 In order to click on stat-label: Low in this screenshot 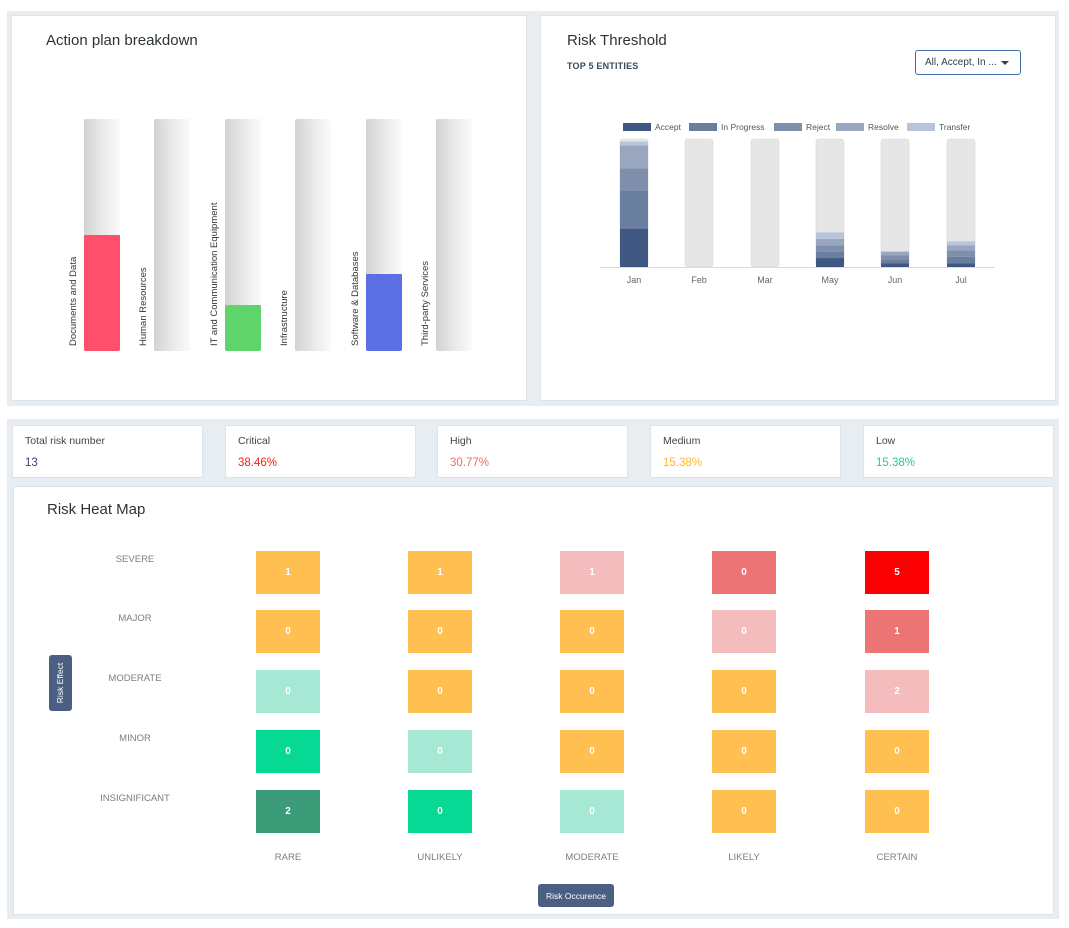, I will do `click(886, 441)`.